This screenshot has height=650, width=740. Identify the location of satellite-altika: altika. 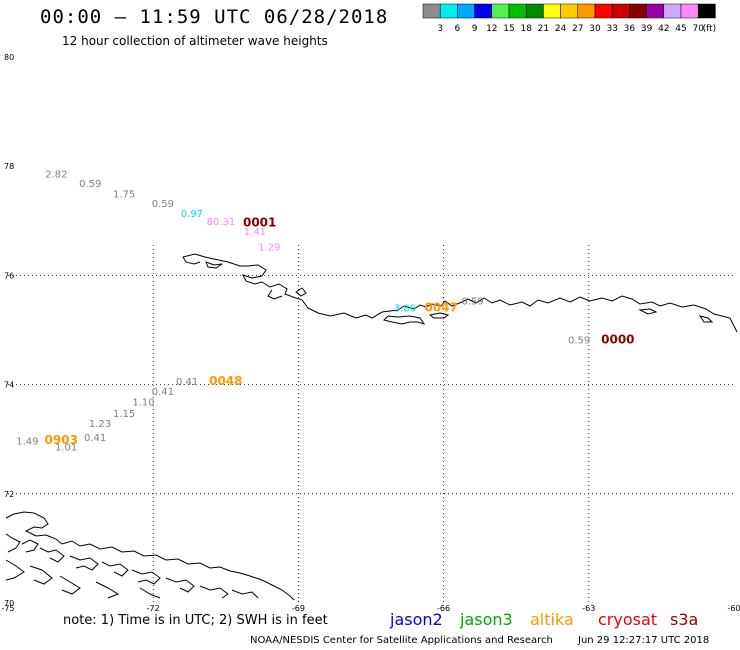
(552, 619).